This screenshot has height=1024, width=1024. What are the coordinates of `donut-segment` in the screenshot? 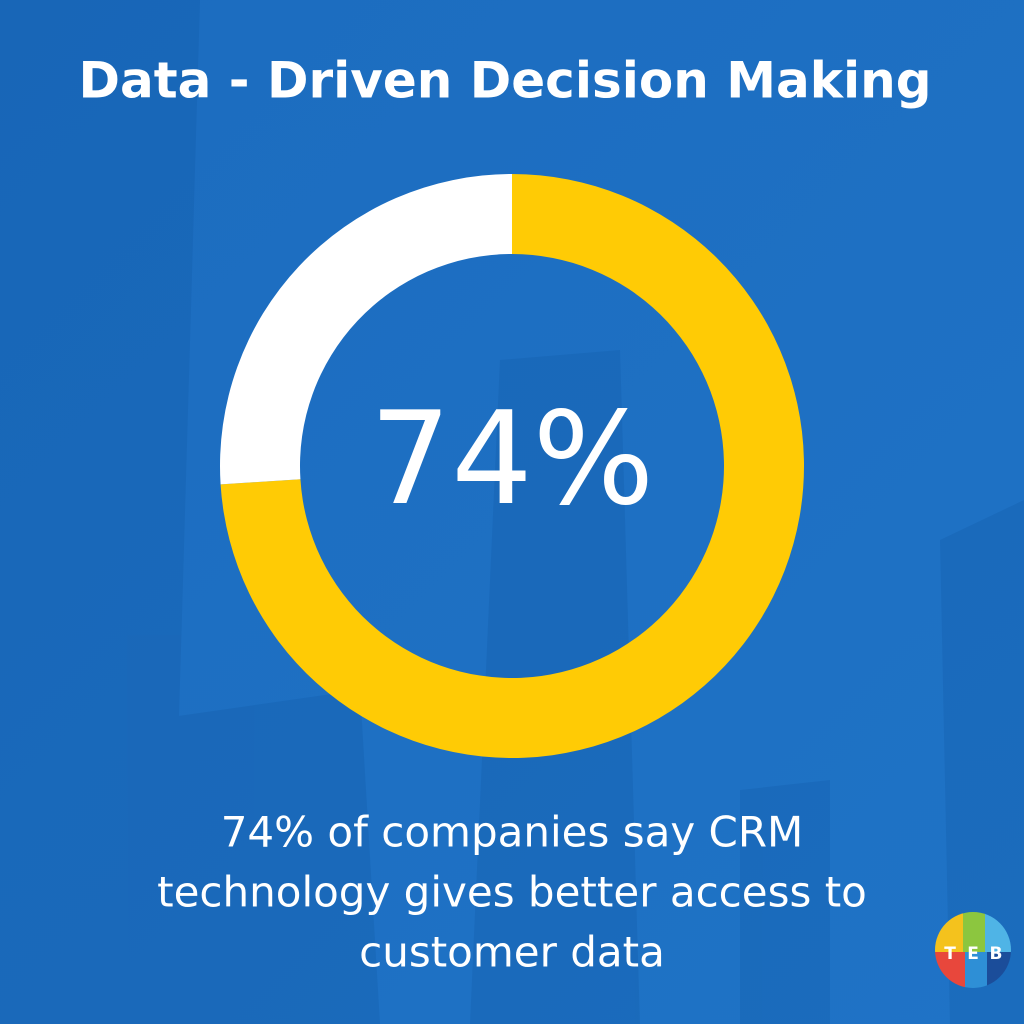 It's located at (366, 329).